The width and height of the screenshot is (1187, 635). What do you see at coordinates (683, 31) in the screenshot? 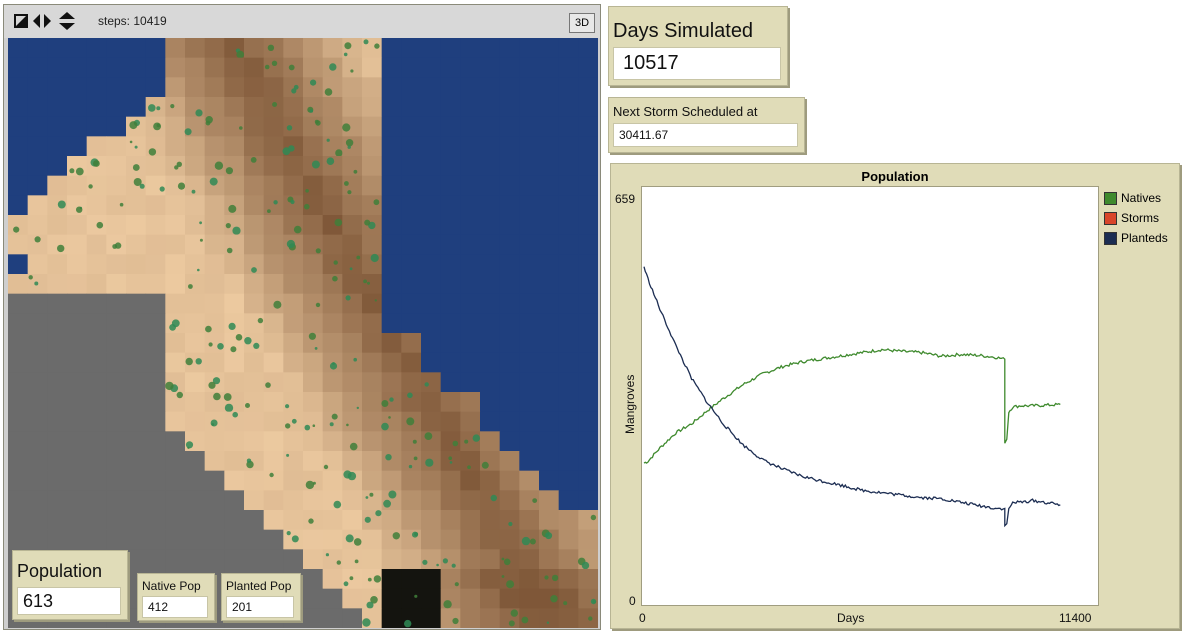
I see `days-simulated-label: Days Simulated` at bounding box center [683, 31].